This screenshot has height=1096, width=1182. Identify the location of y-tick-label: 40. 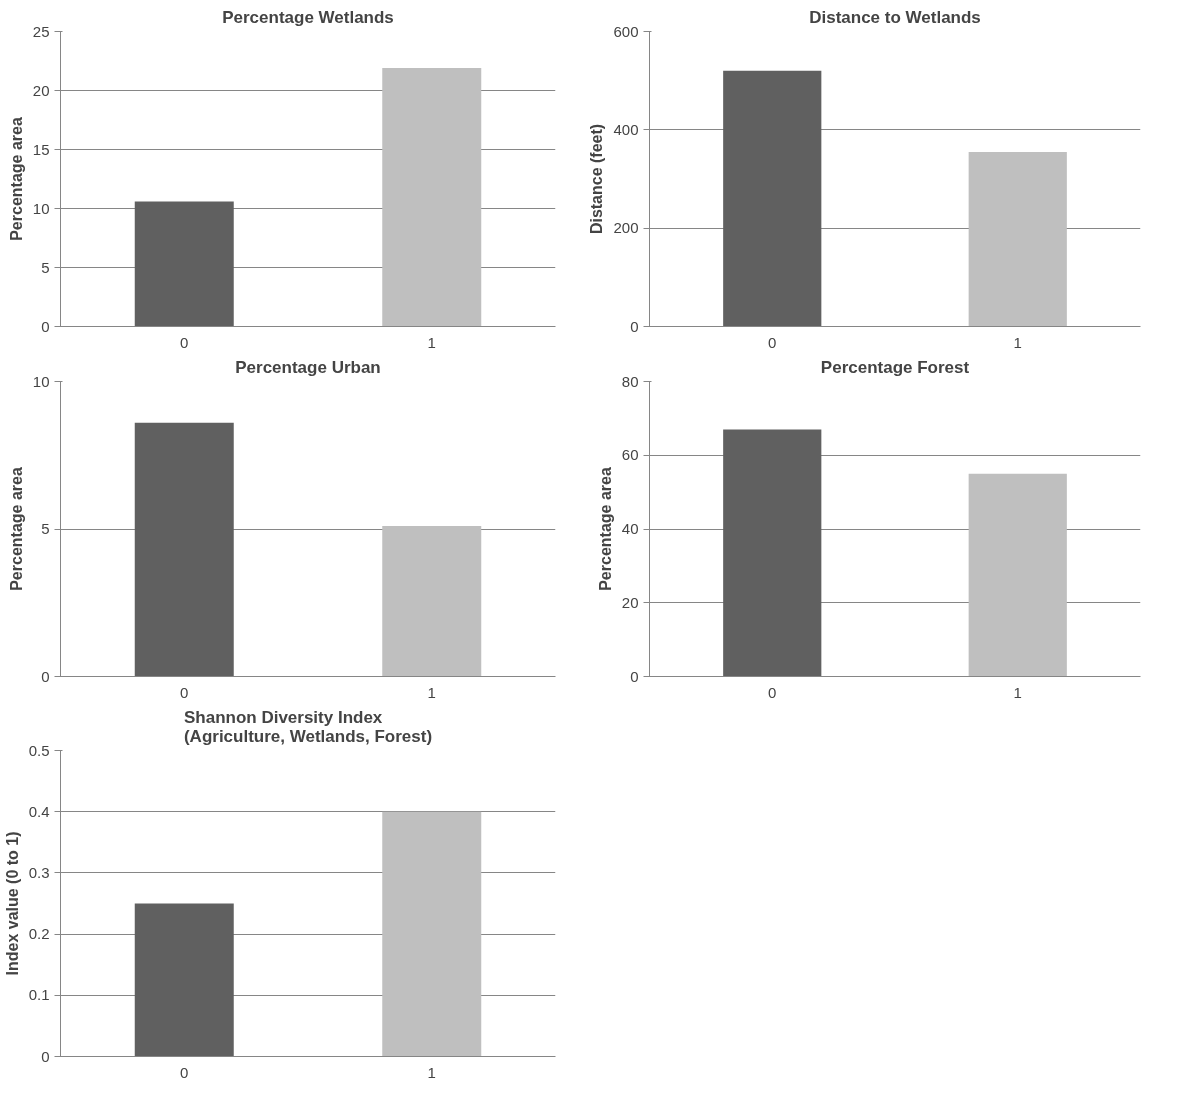
(630, 528).